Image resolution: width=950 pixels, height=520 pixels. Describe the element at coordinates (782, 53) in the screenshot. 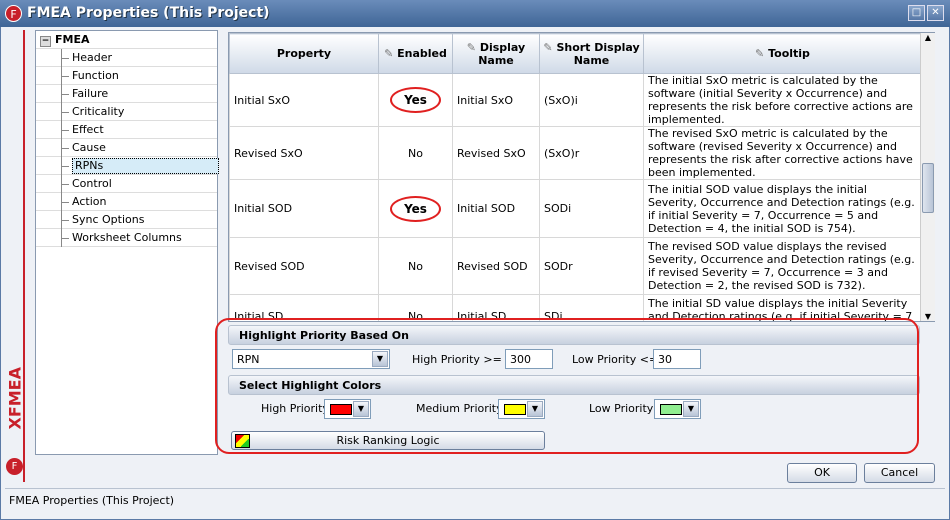

I see `column-header: ✎ Tooltip` at that location.